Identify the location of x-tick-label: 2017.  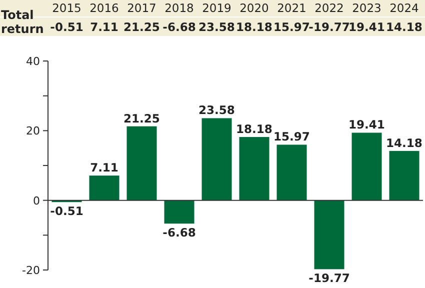
(141, 8).